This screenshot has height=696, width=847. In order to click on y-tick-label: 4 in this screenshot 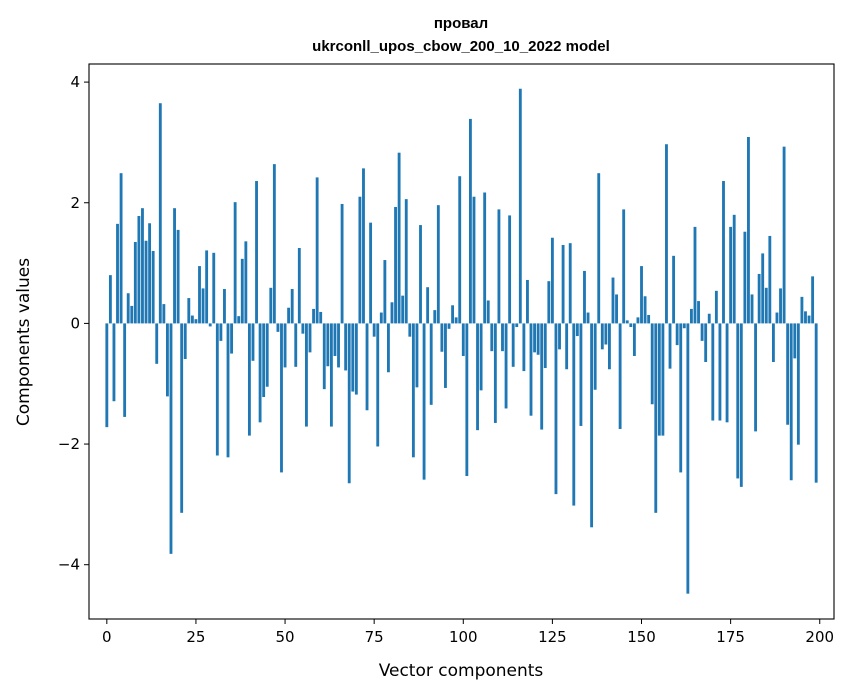, I will do `click(75, 82)`.